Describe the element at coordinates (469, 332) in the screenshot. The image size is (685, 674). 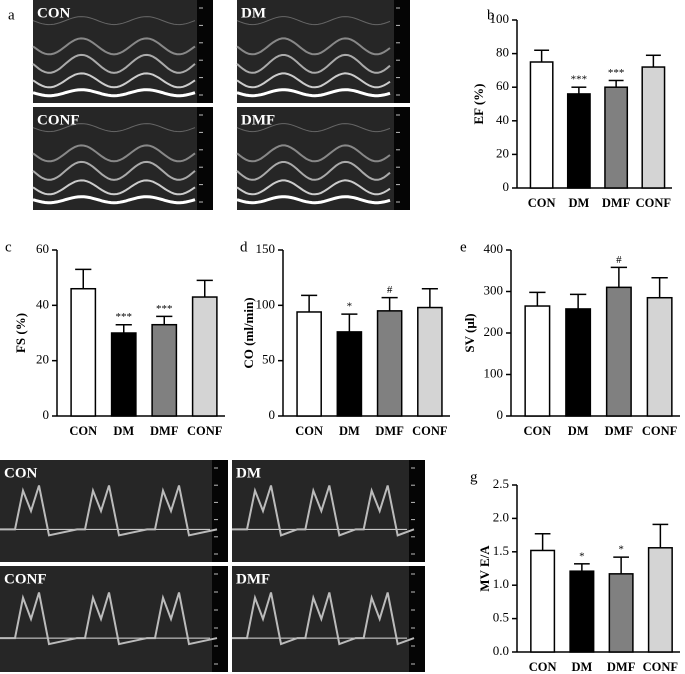
I see `y-axis-label: SV (μl)` at that location.